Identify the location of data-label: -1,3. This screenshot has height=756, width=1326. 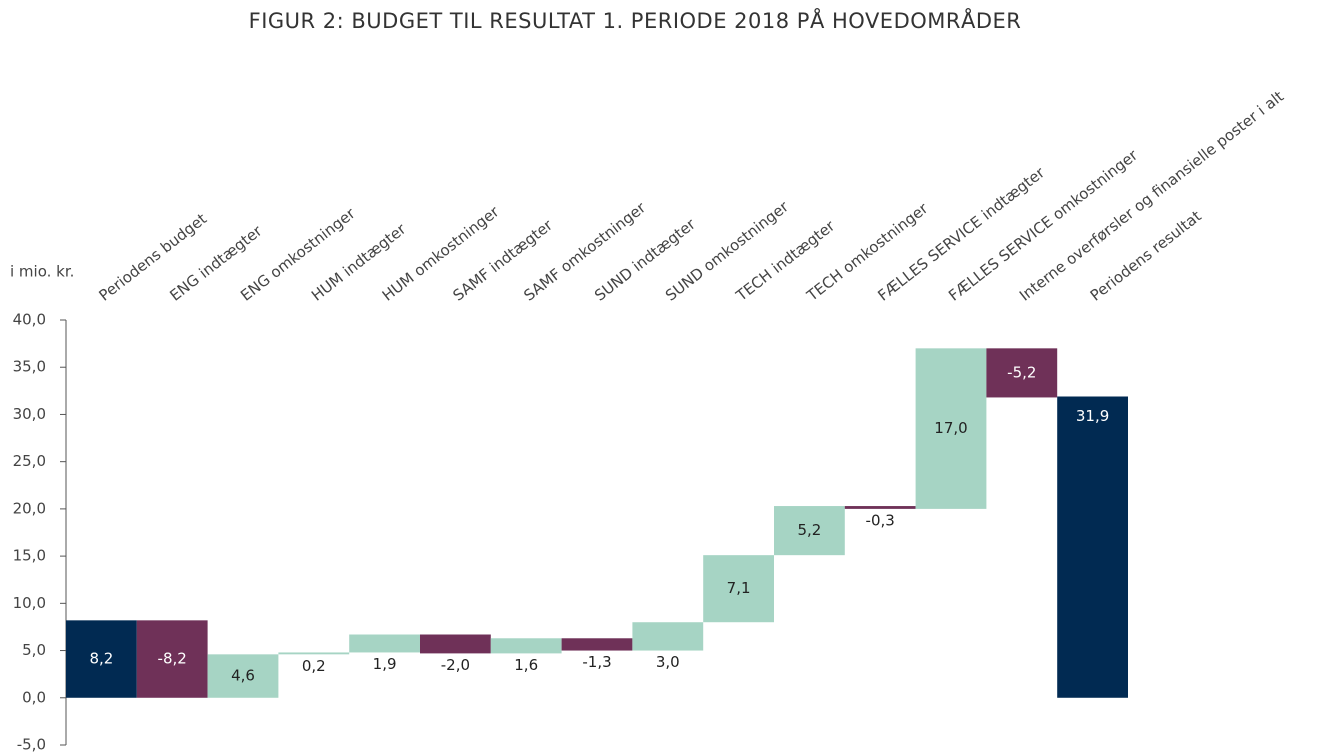
(596, 662).